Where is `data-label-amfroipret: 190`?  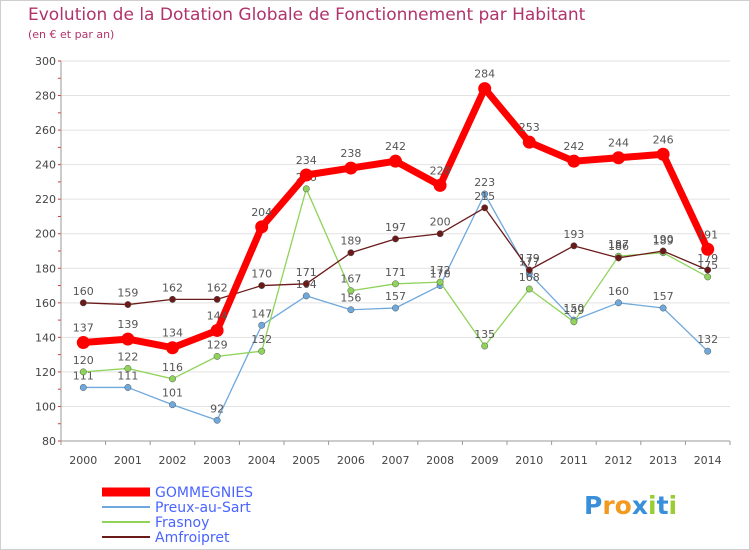 data-label-amfroipret: 190 is located at coordinates (663, 239).